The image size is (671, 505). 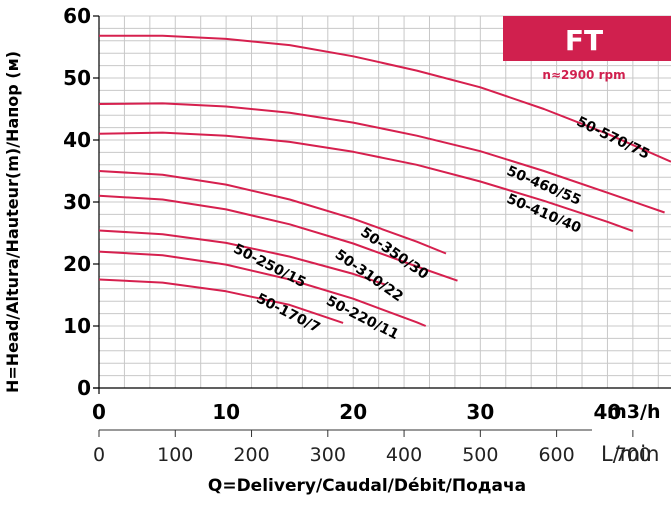 I want to click on x2-tick-label: 700, so click(x=633, y=455).